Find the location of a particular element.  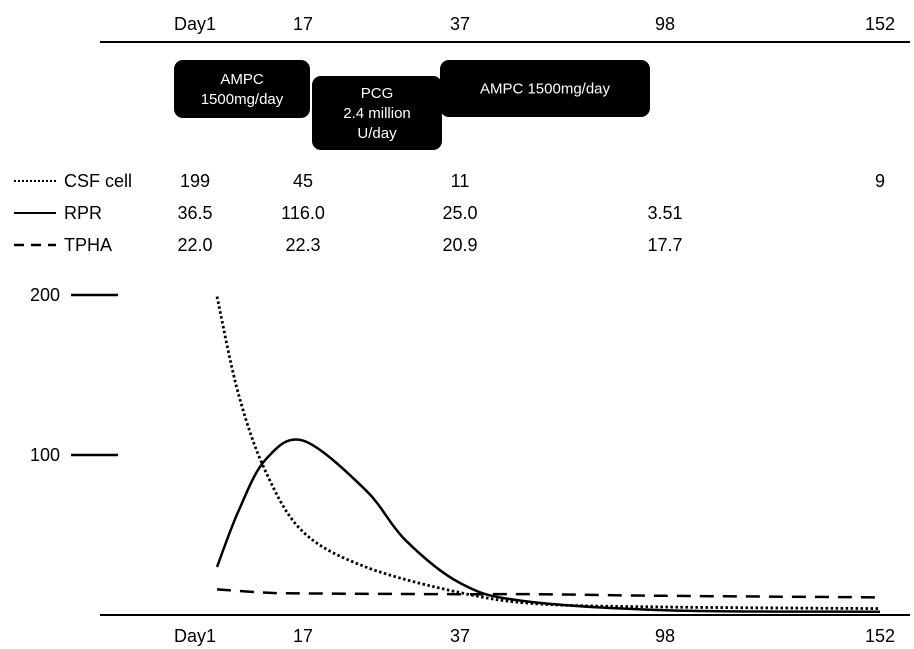

table-cell: 36.5 is located at coordinates (194, 213).